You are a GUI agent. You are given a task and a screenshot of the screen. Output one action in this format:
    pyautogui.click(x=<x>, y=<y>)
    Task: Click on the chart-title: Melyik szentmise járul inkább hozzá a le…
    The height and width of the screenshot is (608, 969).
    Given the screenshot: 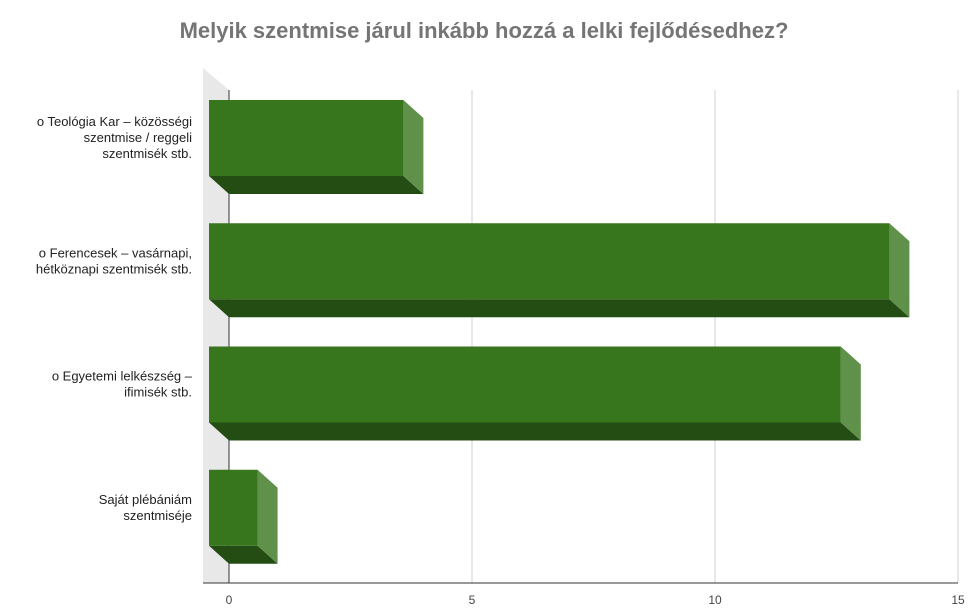 What is the action you would take?
    pyautogui.click(x=484, y=30)
    